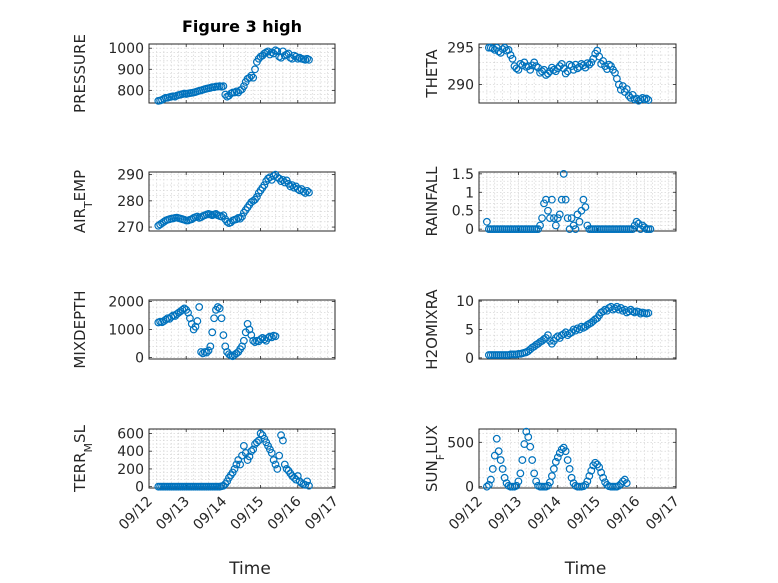  I want to click on y-tick-label: 0.5, so click(463, 212).